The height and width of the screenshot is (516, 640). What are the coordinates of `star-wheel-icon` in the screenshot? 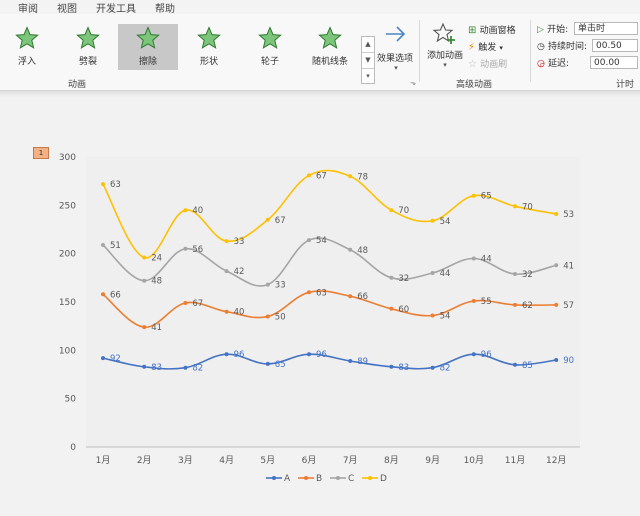 It's located at (270, 37).